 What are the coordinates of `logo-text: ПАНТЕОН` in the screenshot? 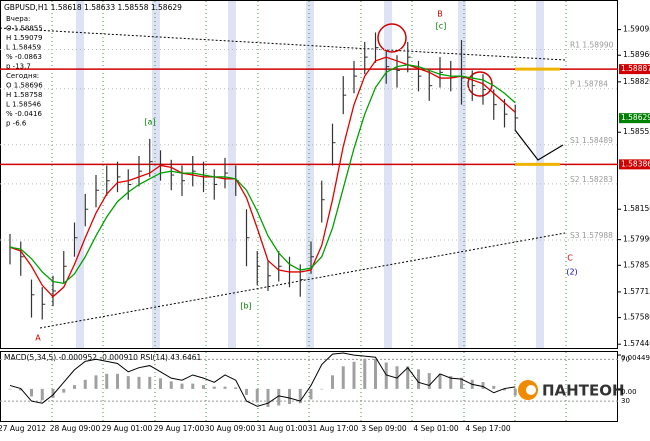 It's located at (583, 391).